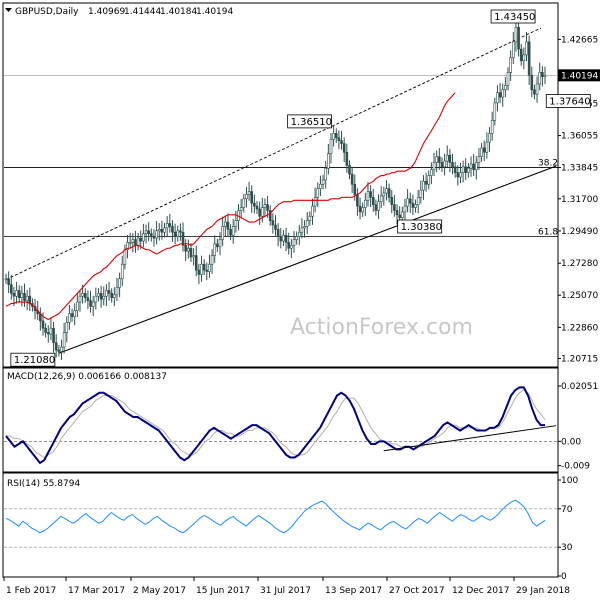 The image size is (600, 600). Describe the element at coordinates (579, 137) in the screenshot. I see `price-y-tick-label: 1.36055` at that location.